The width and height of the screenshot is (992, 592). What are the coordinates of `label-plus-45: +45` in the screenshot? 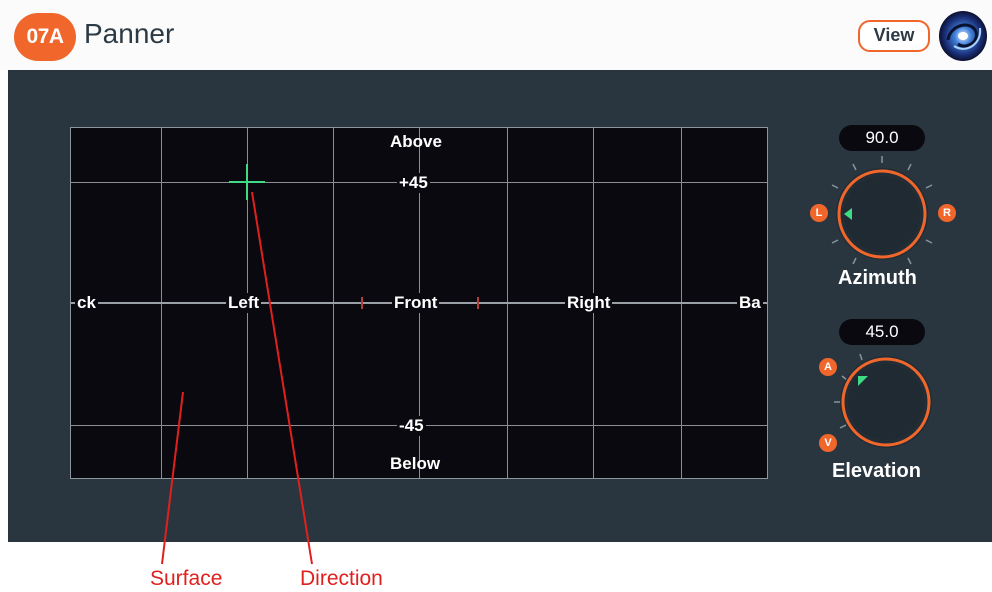 It's located at (413, 183).